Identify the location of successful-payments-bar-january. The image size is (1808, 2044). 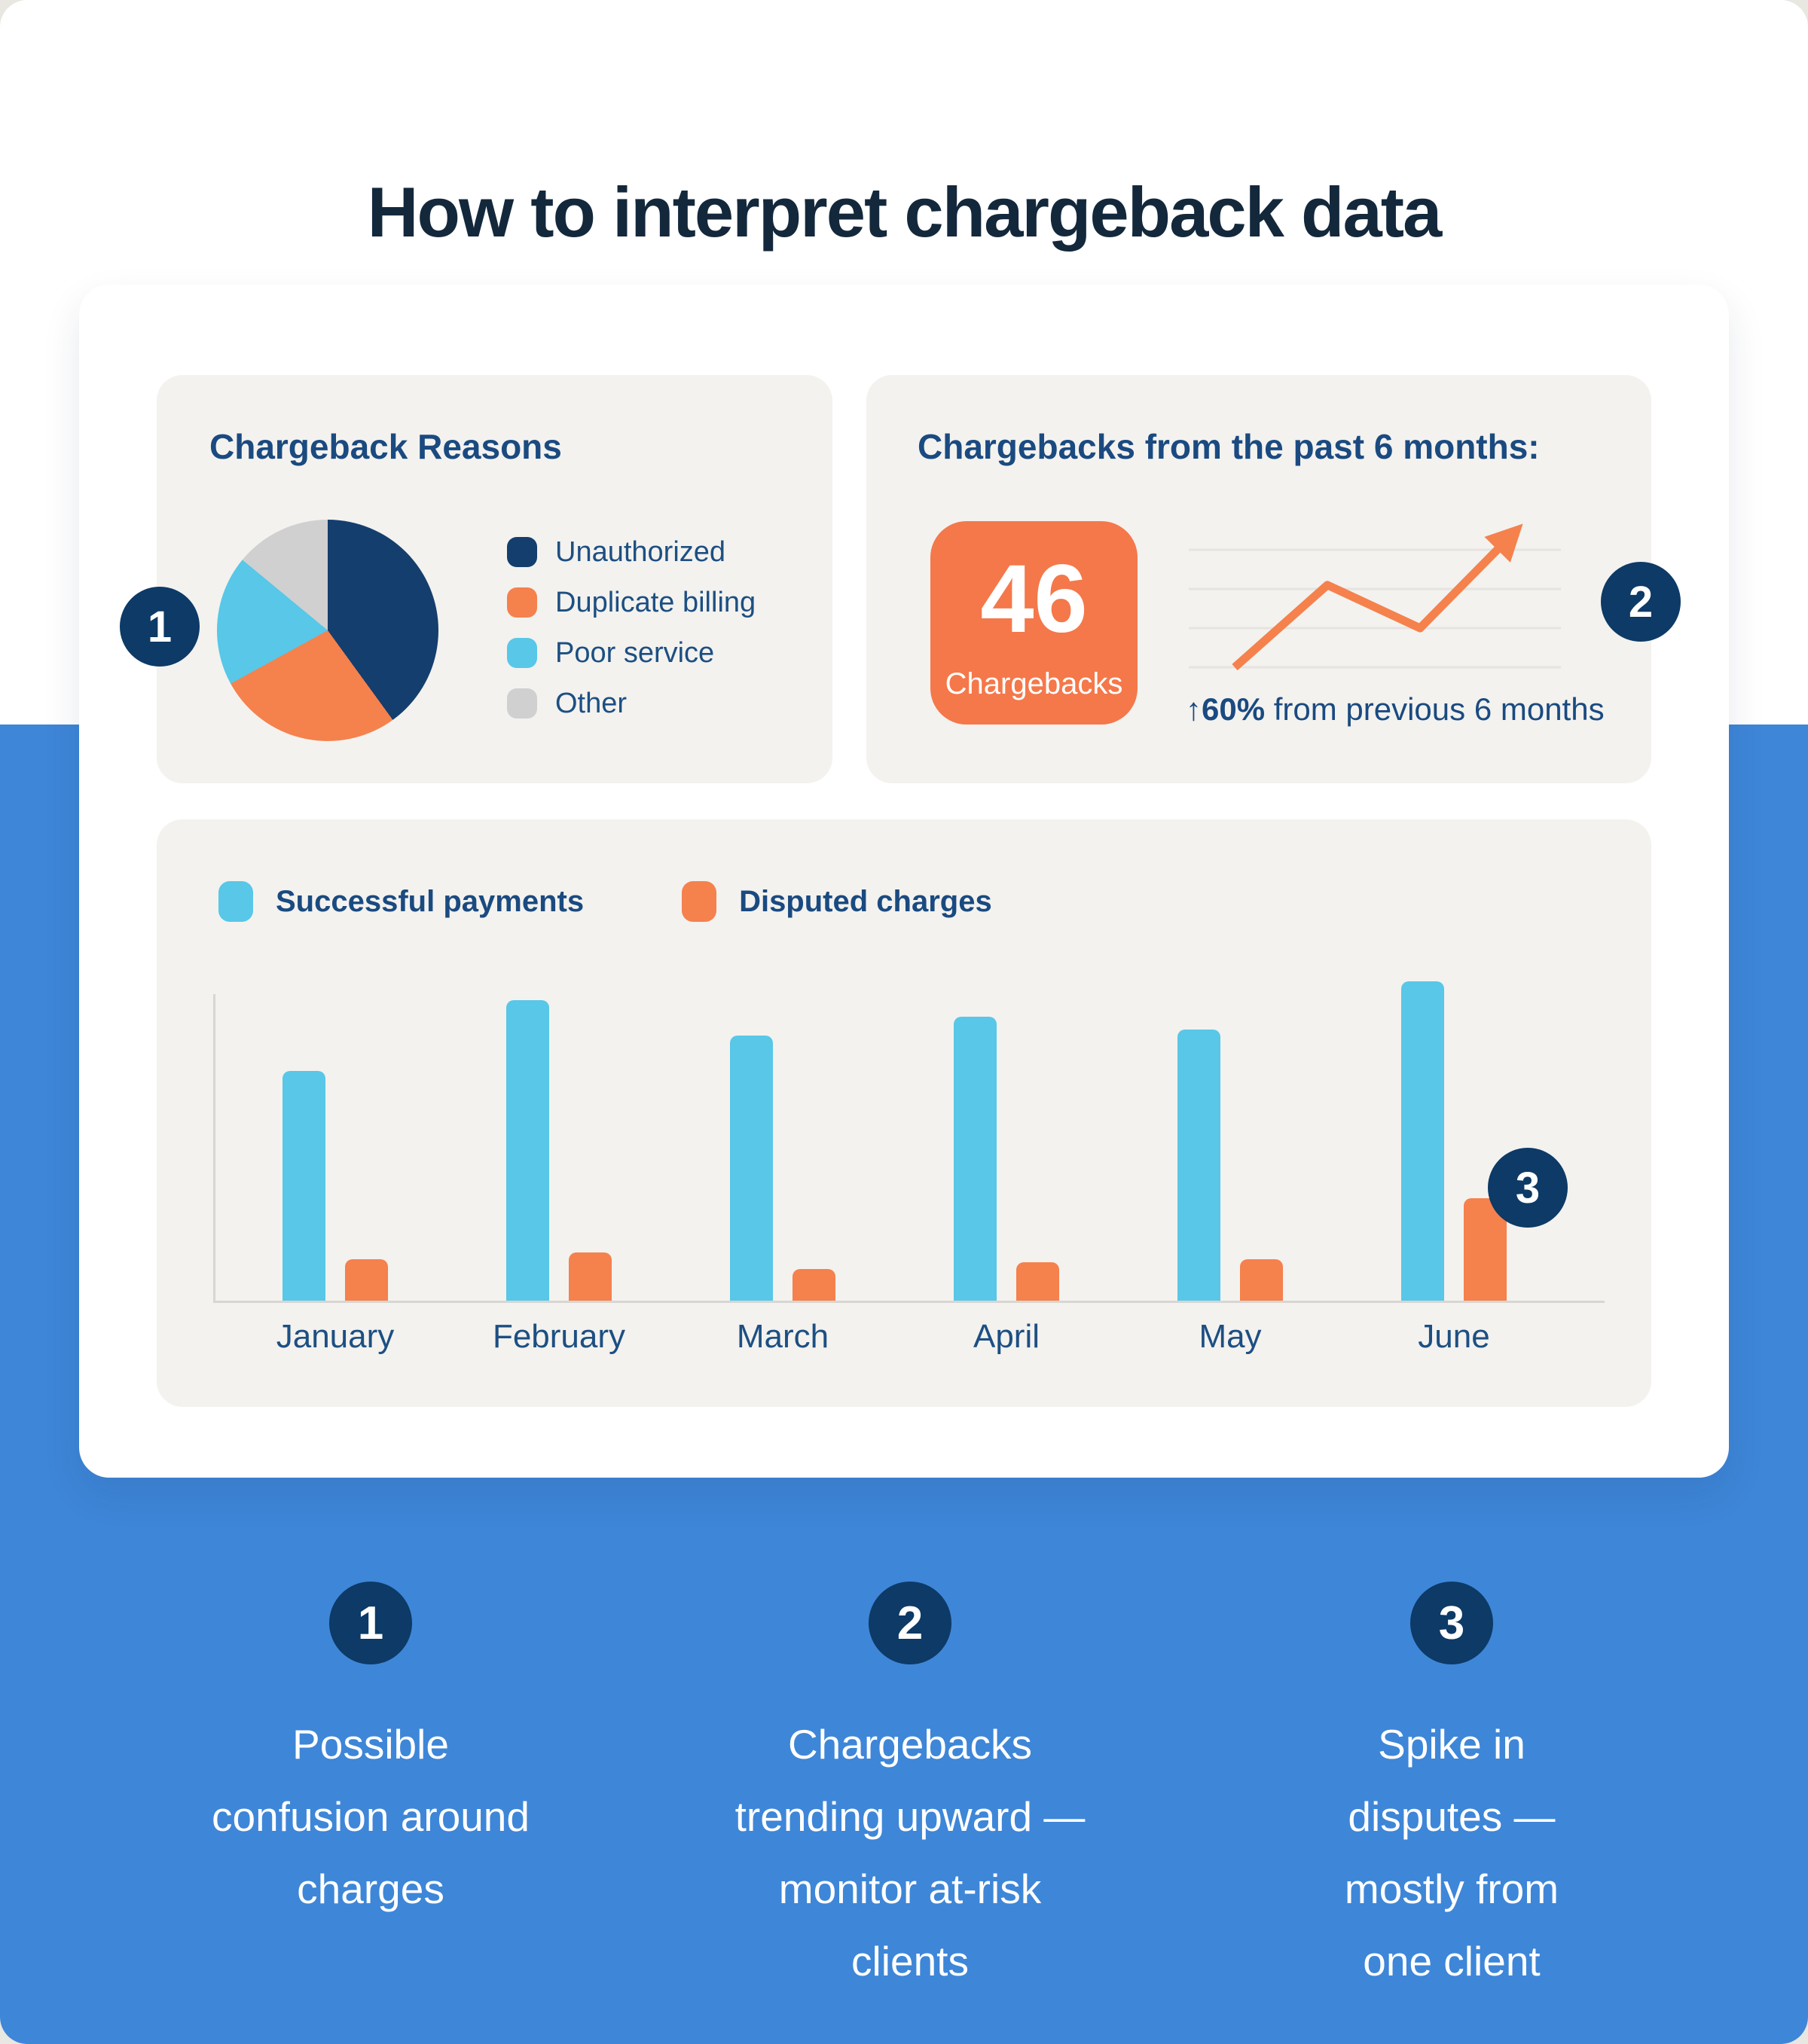
(303, 1186).